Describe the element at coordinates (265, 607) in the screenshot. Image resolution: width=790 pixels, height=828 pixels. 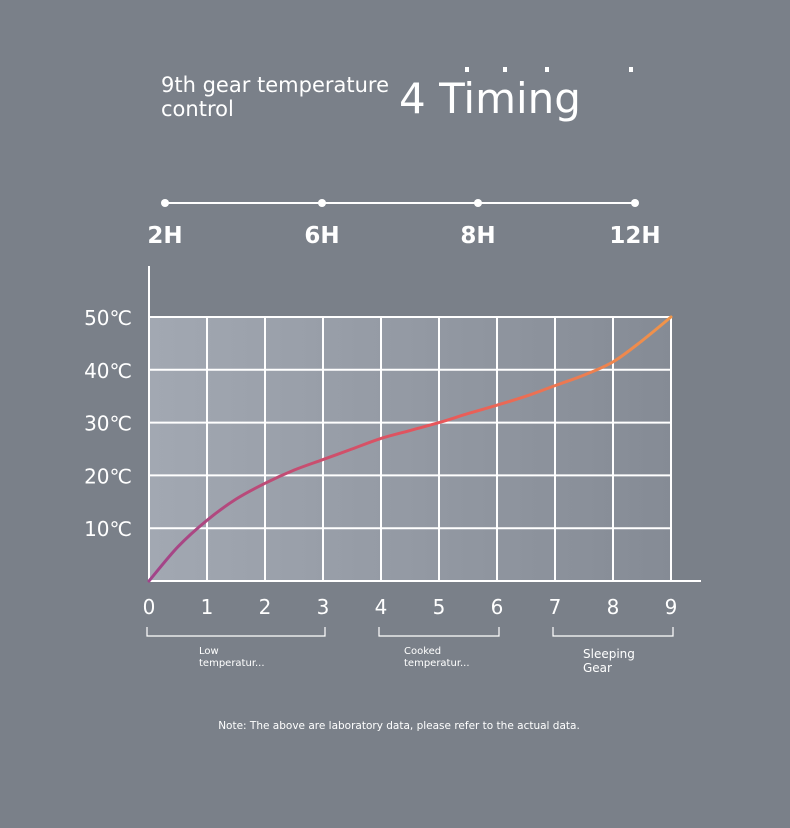
I see `x-tick-label: 2` at that location.